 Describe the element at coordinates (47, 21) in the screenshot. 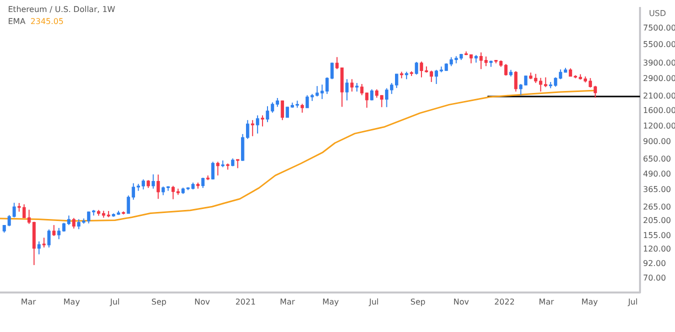

I see `annotation: 2345.05` at that location.